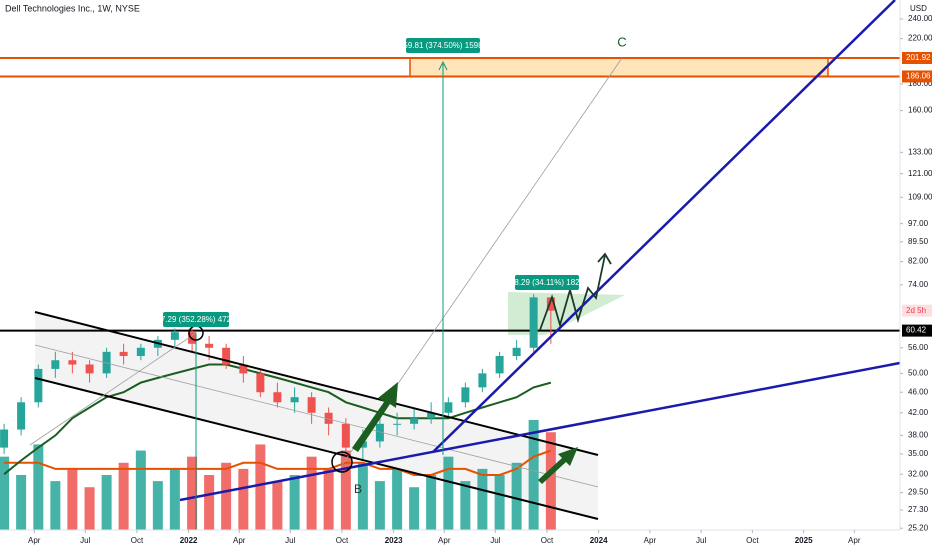 The width and height of the screenshot is (932, 550). Describe the element at coordinates (572, 292) in the screenshot. I see `zigzag` at that location.